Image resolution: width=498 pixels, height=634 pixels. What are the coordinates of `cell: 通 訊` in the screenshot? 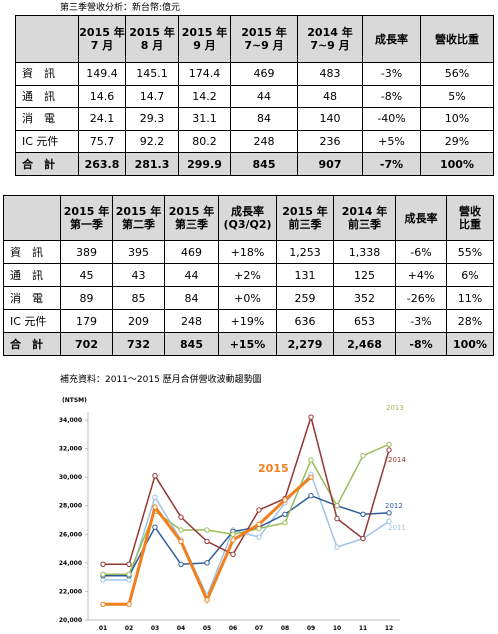 It's located at (32, 275).